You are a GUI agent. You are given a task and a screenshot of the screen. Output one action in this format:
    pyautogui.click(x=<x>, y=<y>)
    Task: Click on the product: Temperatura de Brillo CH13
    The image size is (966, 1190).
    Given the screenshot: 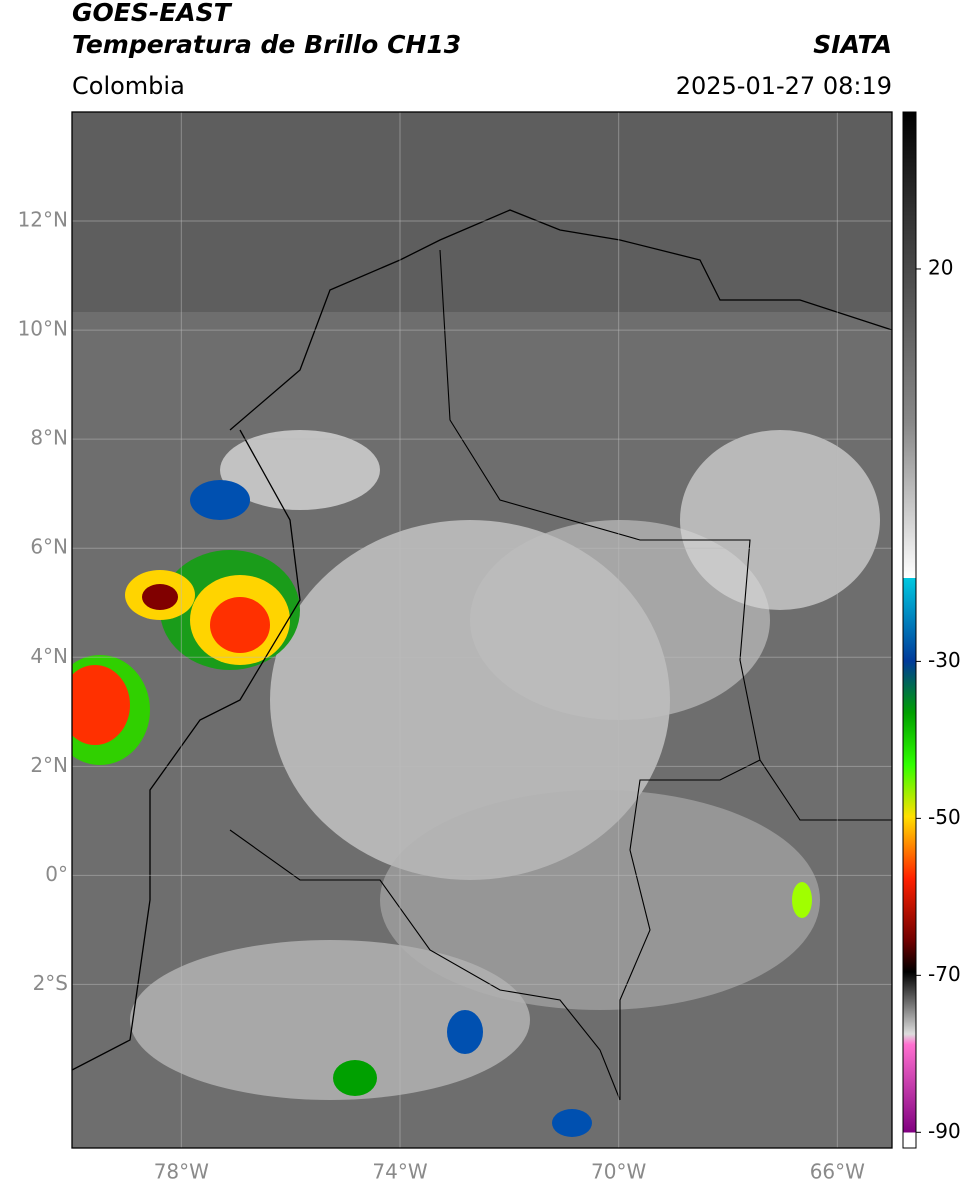 What is the action you would take?
    pyautogui.click(x=266, y=44)
    